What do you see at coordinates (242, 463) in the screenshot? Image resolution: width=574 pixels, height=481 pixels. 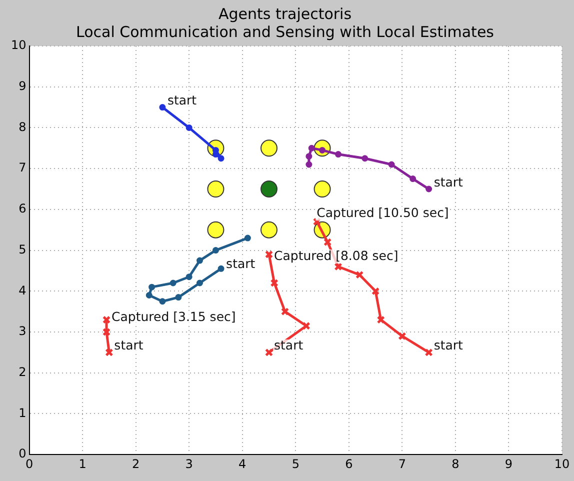 I see `x-tick-label: 4` at bounding box center [242, 463].